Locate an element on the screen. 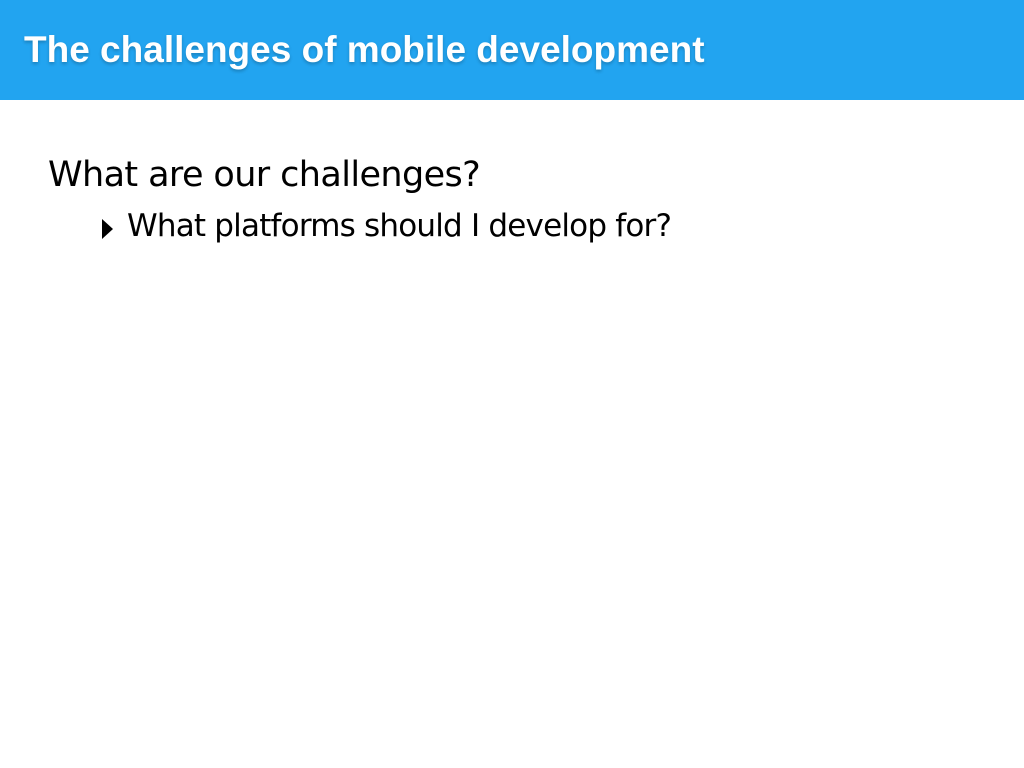  bullet-item: What platforms should I develop for? is located at coordinates (543, 226).